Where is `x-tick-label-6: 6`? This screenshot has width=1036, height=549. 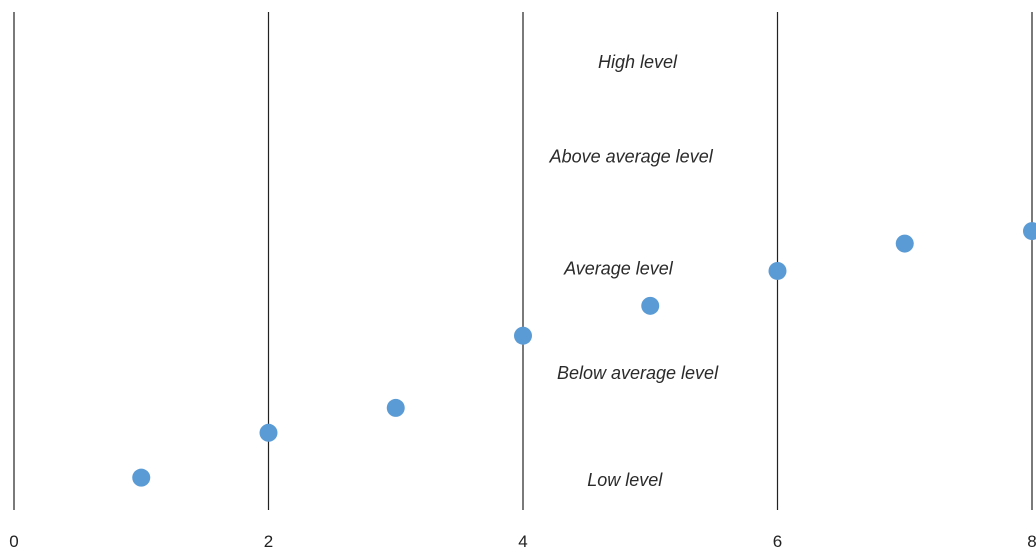
x-tick-label-6: 6 is located at coordinates (777, 540).